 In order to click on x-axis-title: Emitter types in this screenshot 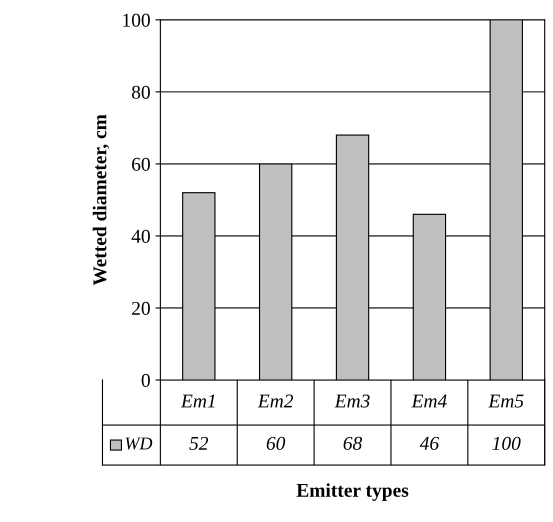, I will do `click(352, 492)`.